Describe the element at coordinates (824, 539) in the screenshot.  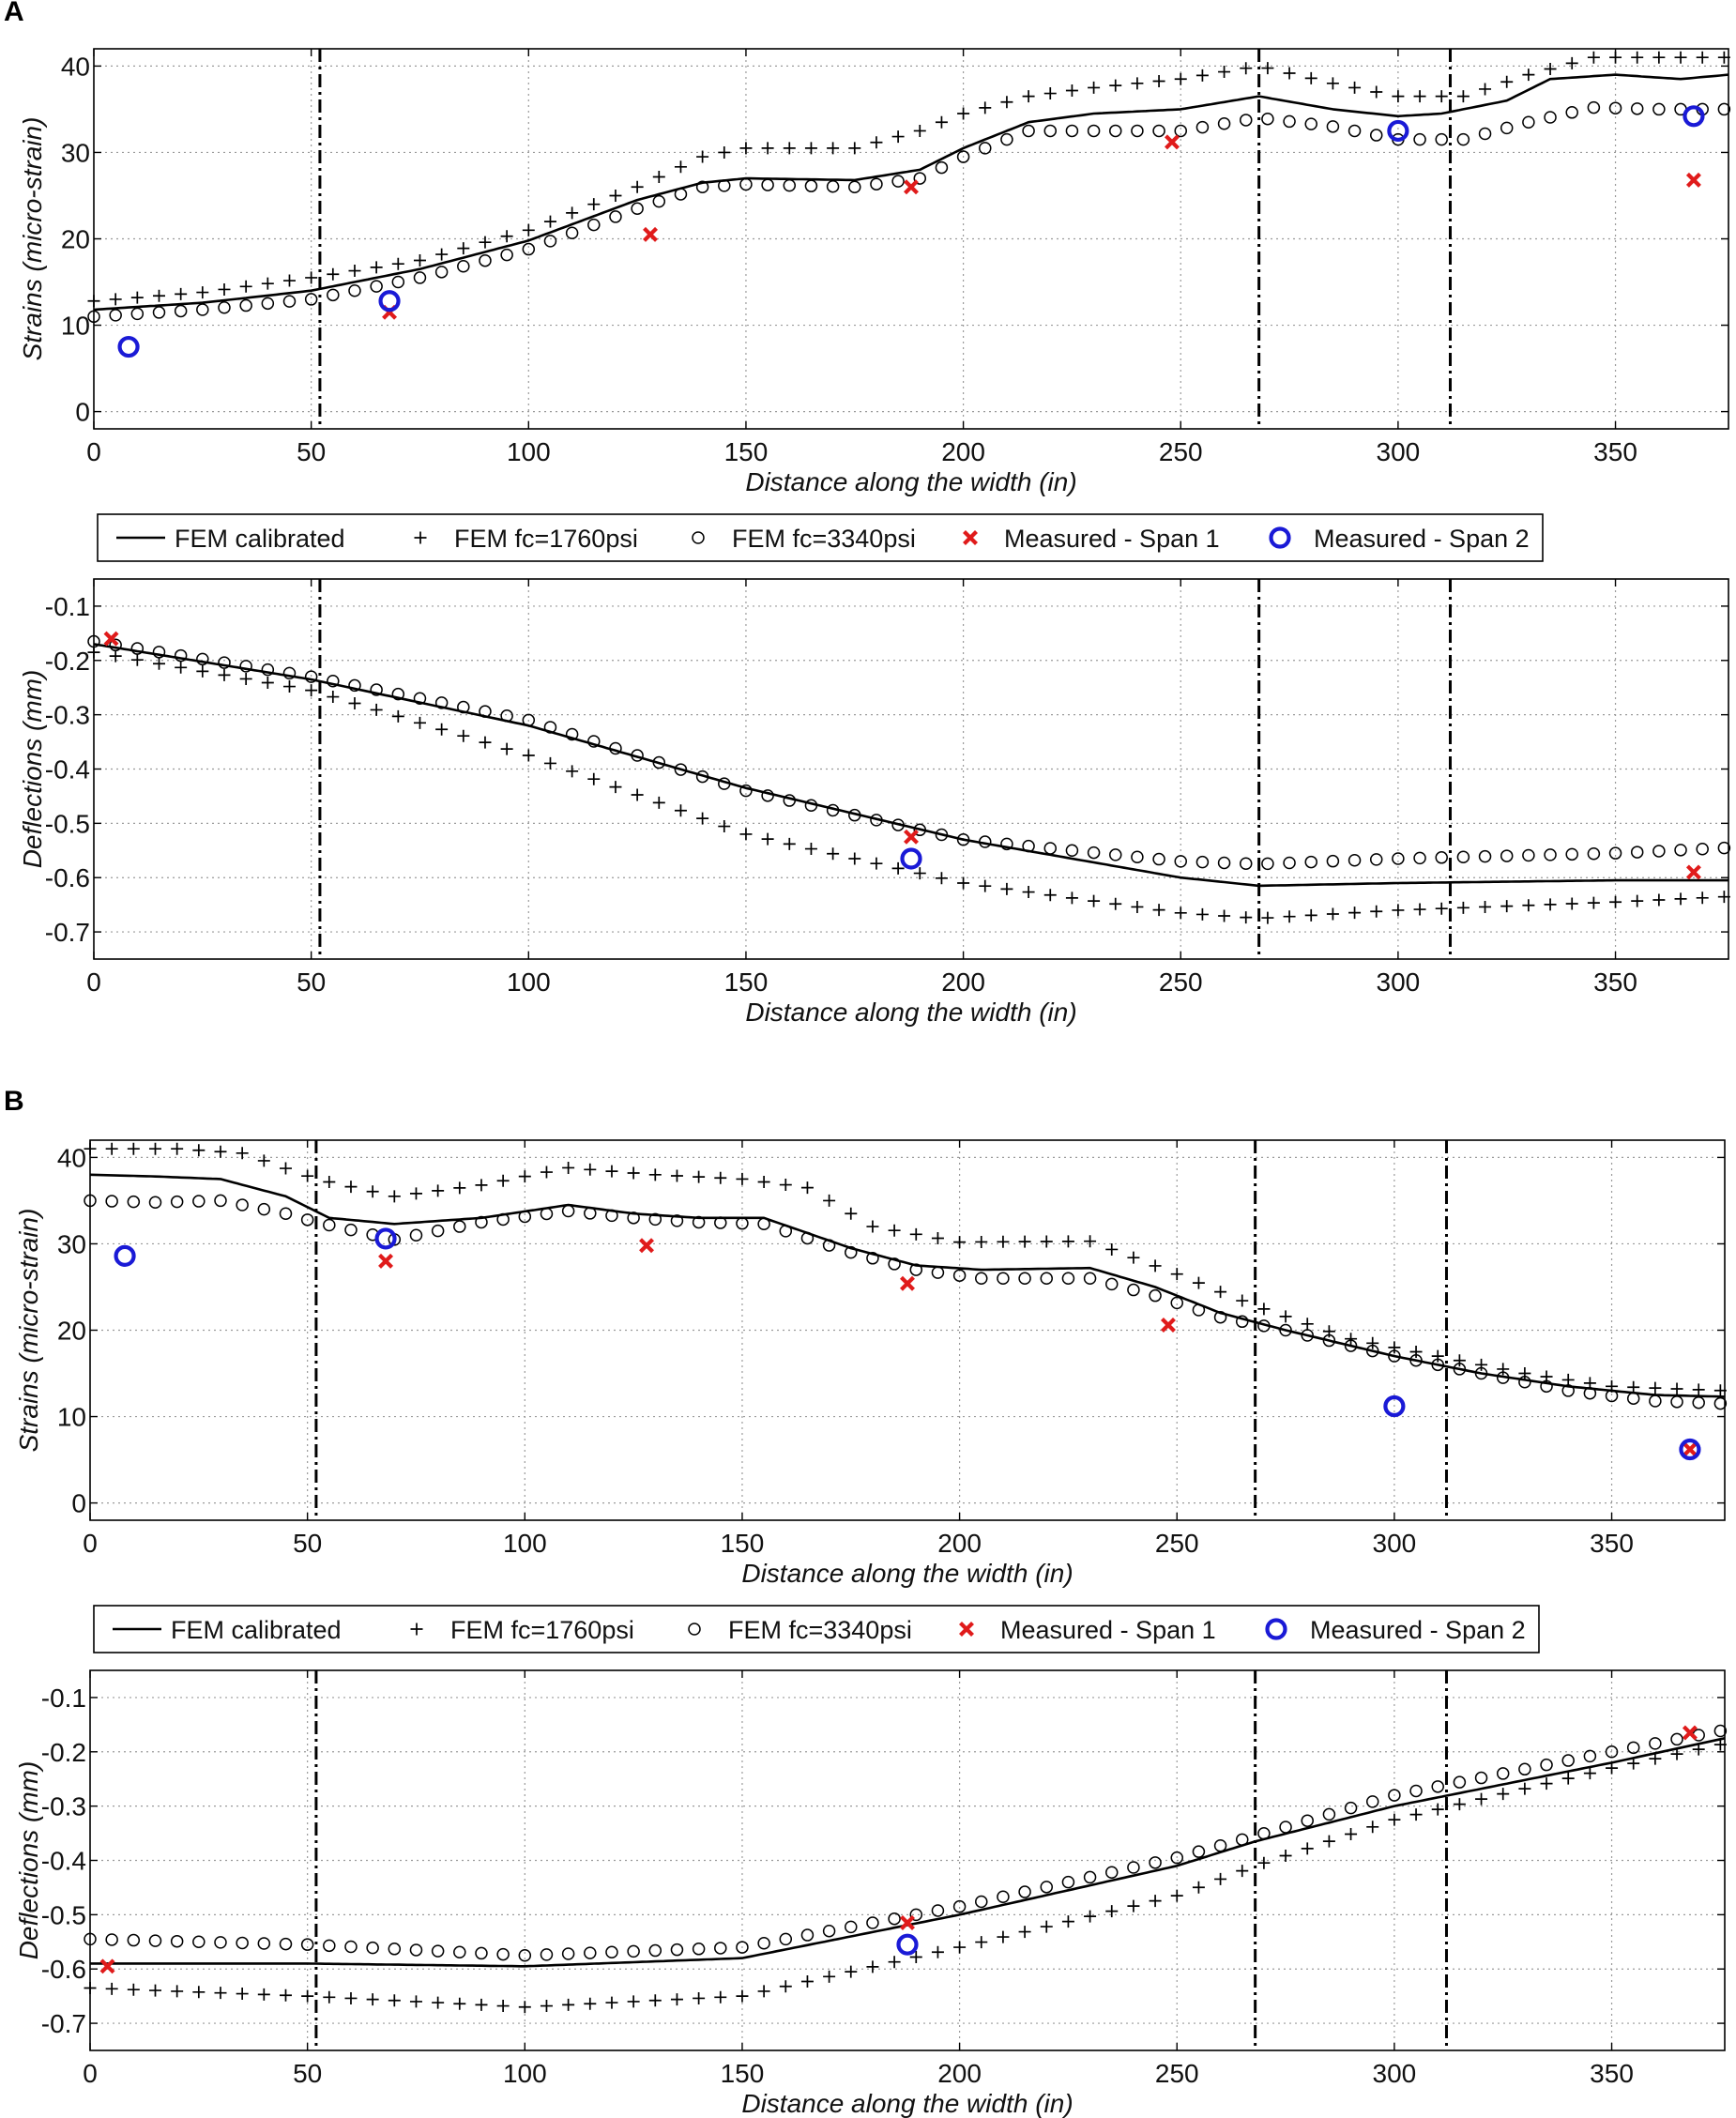
I see `legend-label: FEM fc=3340psi` at that location.